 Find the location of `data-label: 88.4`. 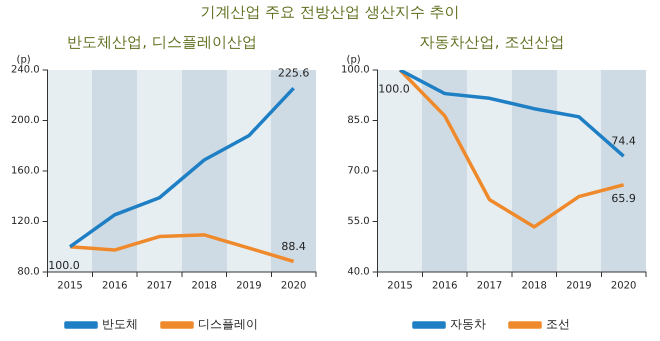

data-label: 88.4 is located at coordinates (293, 246).